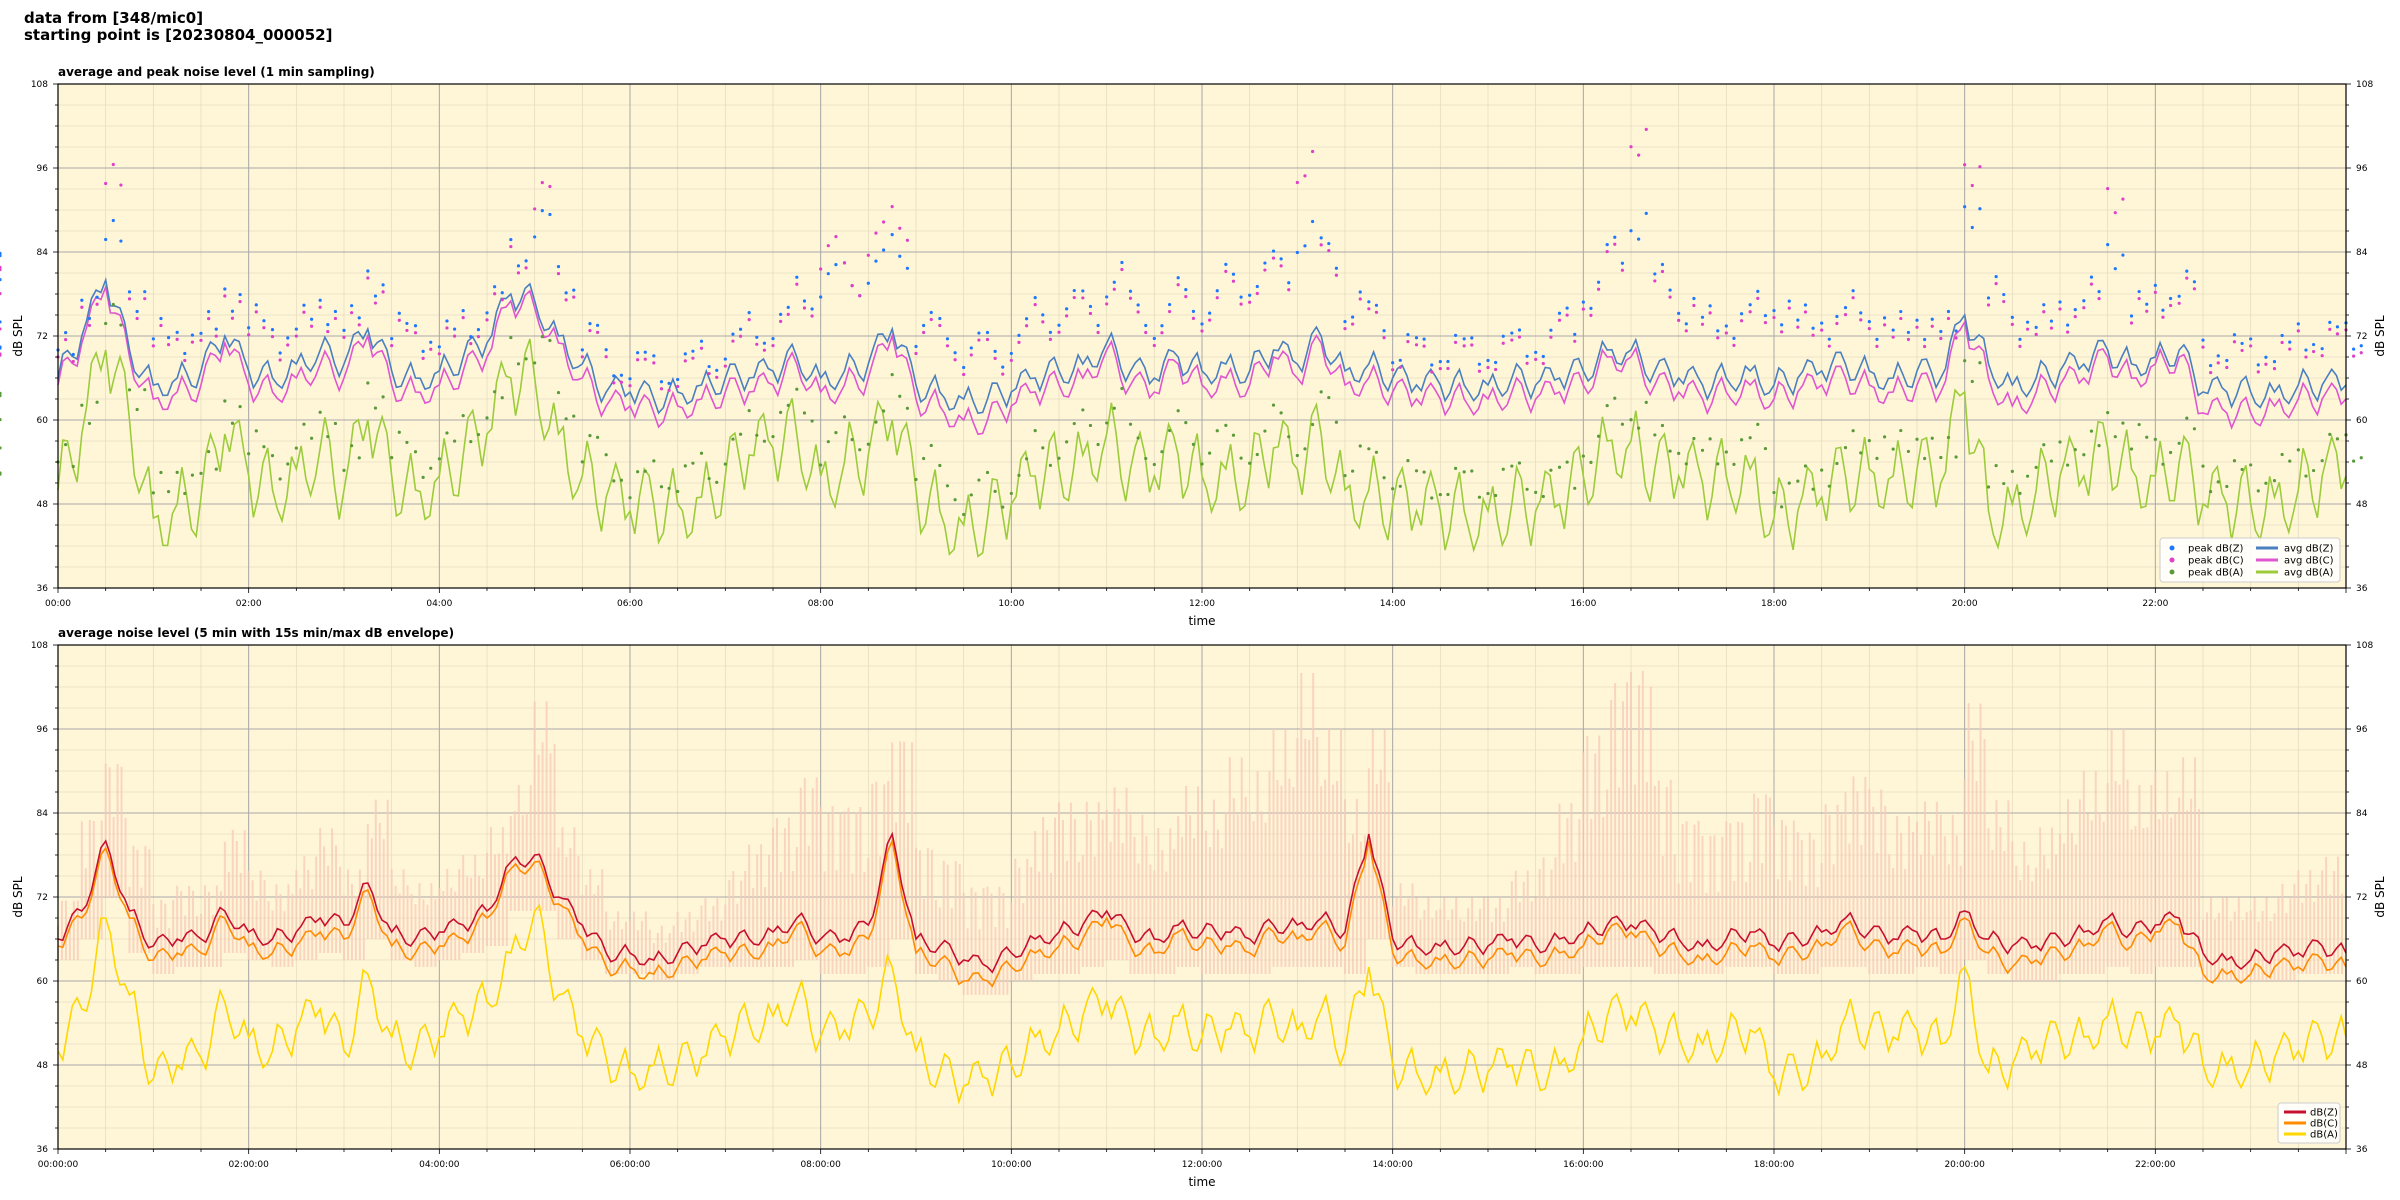 Image resolution: width=2400 pixels, height=1200 pixels. Describe the element at coordinates (2362, 589) in the screenshot. I see `y-tick-label-right: 36` at that location.